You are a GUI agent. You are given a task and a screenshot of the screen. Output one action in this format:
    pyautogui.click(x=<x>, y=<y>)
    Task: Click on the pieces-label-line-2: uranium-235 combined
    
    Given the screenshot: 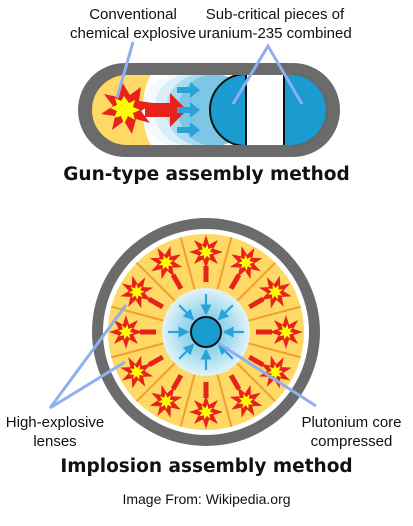 What is the action you would take?
    pyautogui.click(x=275, y=33)
    